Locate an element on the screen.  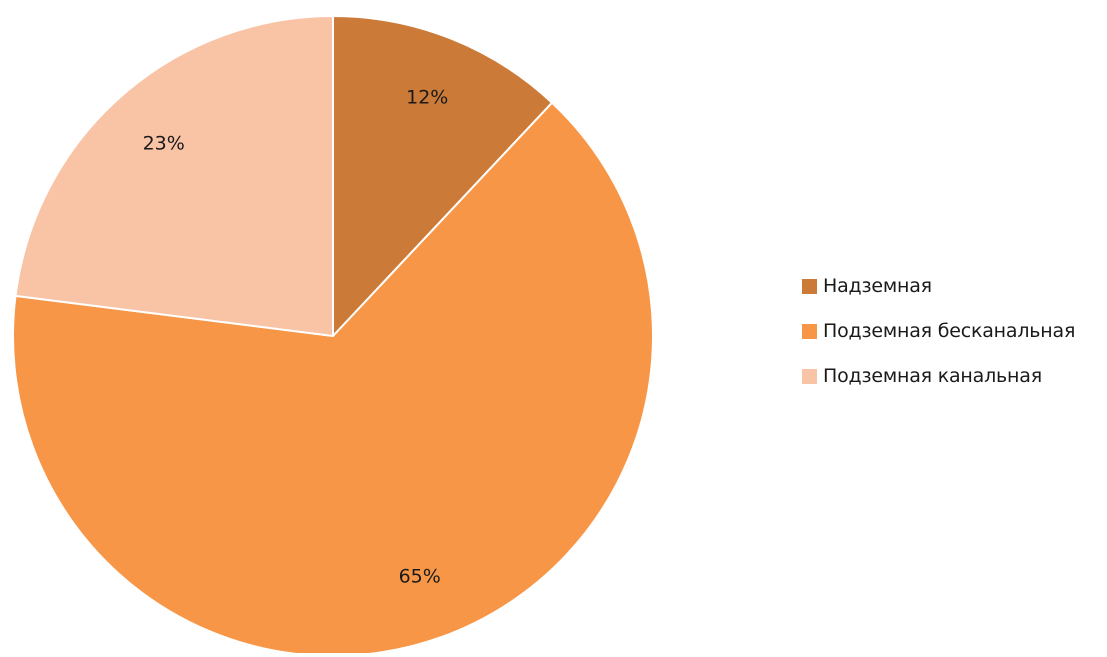
legend-item-podzemnaya-beskanalnaya: Подземная бесканальная is located at coordinates (938, 331).